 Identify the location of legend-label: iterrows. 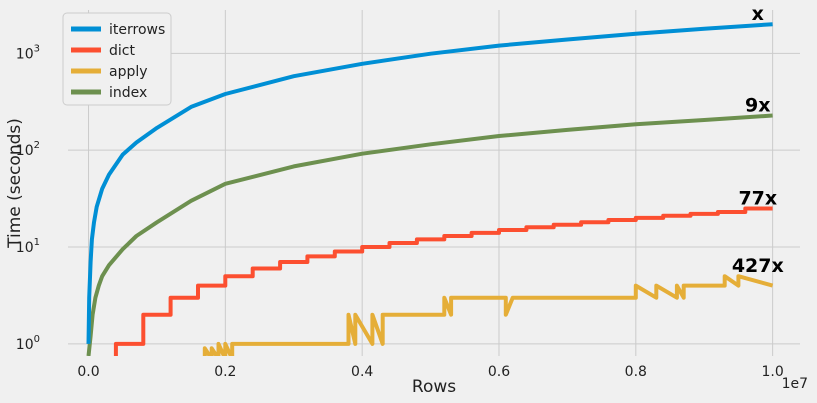
(137, 30).